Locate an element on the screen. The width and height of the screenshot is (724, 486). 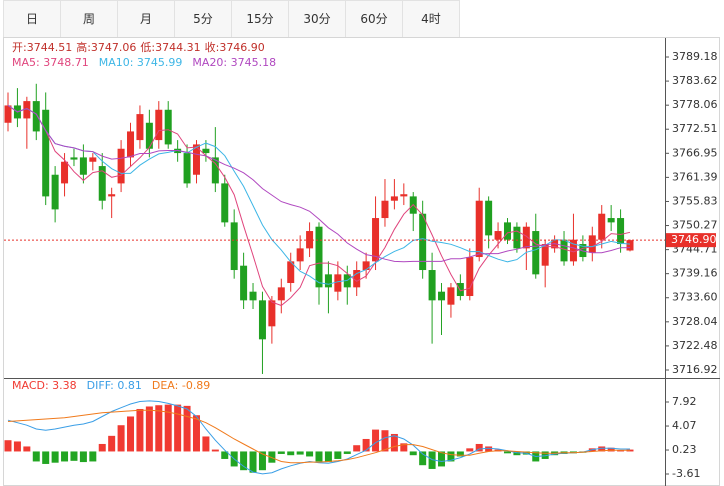
period-tabs: 日 周 月 5分 15分 30分 60分 4时 is located at coordinates (231, 19).